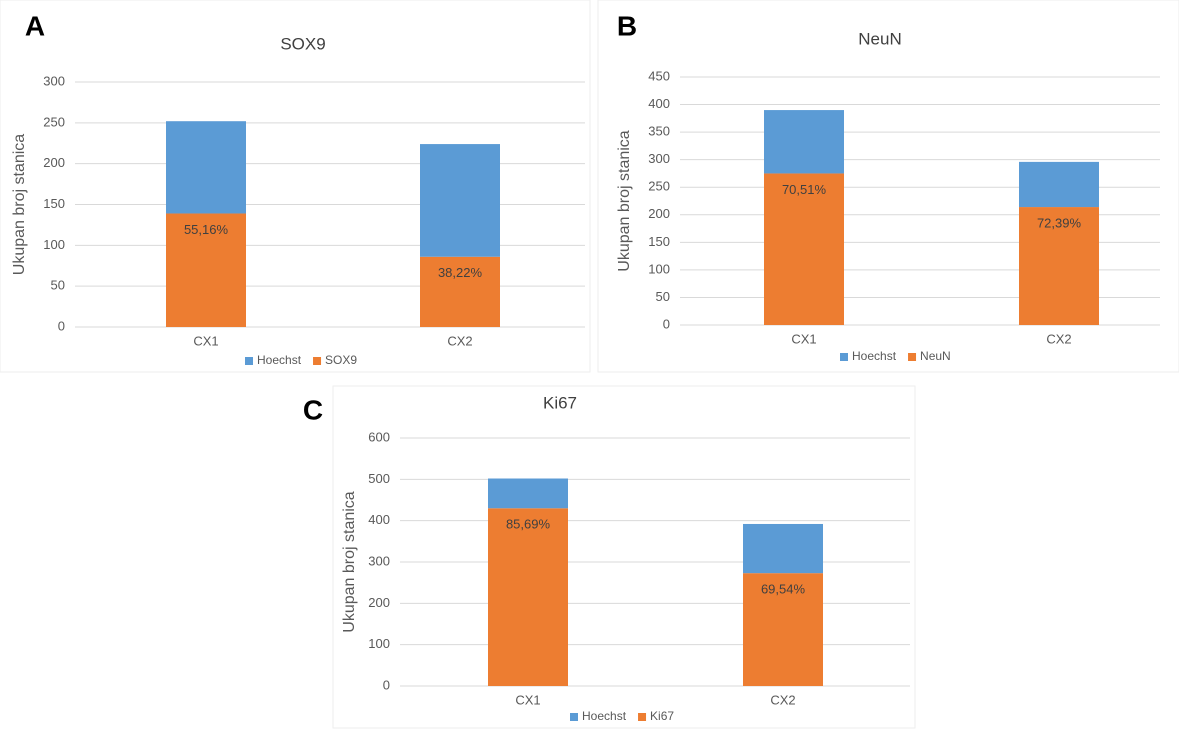  What do you see at coordinates (662, 716) in the screenshot?
I see `legend-label: Ki67` at bounding box center [662, 716].